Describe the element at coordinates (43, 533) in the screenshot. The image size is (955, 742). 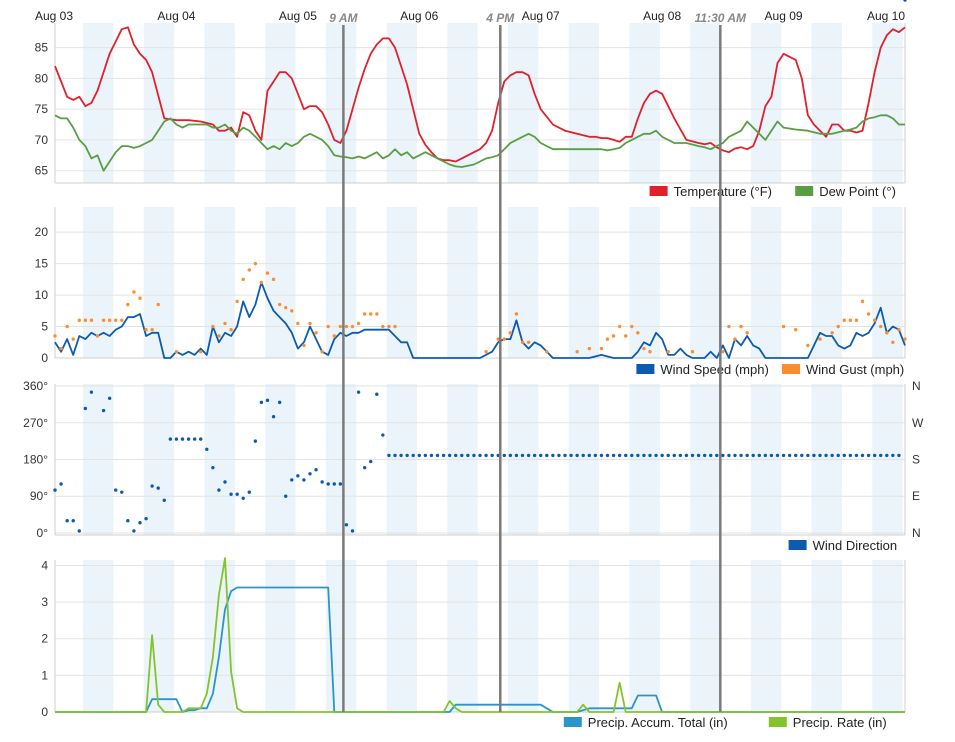
I see `y-tick-label: 0°` at that location.